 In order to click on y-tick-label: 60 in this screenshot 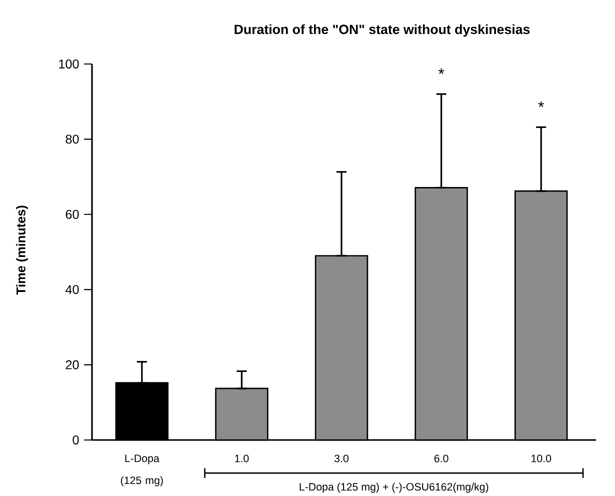, I will do `click(72, 214)`.